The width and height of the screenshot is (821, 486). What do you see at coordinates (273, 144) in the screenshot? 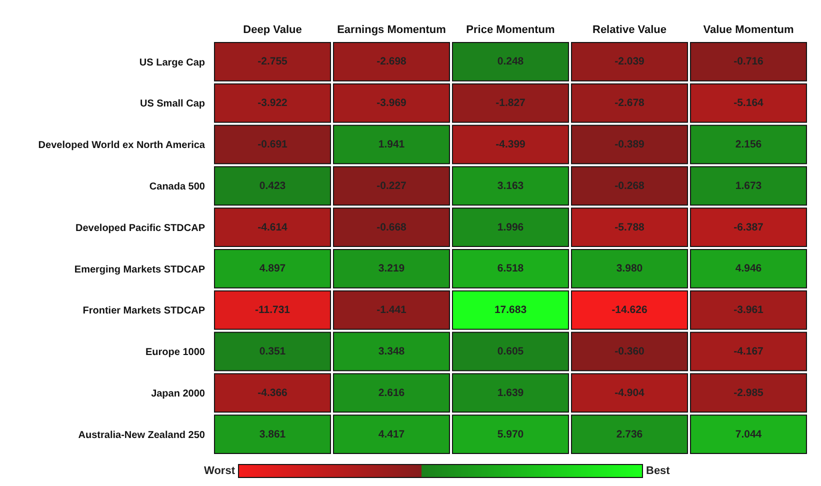
I see `data-label: -0.691` at bounding box center [273, 144].